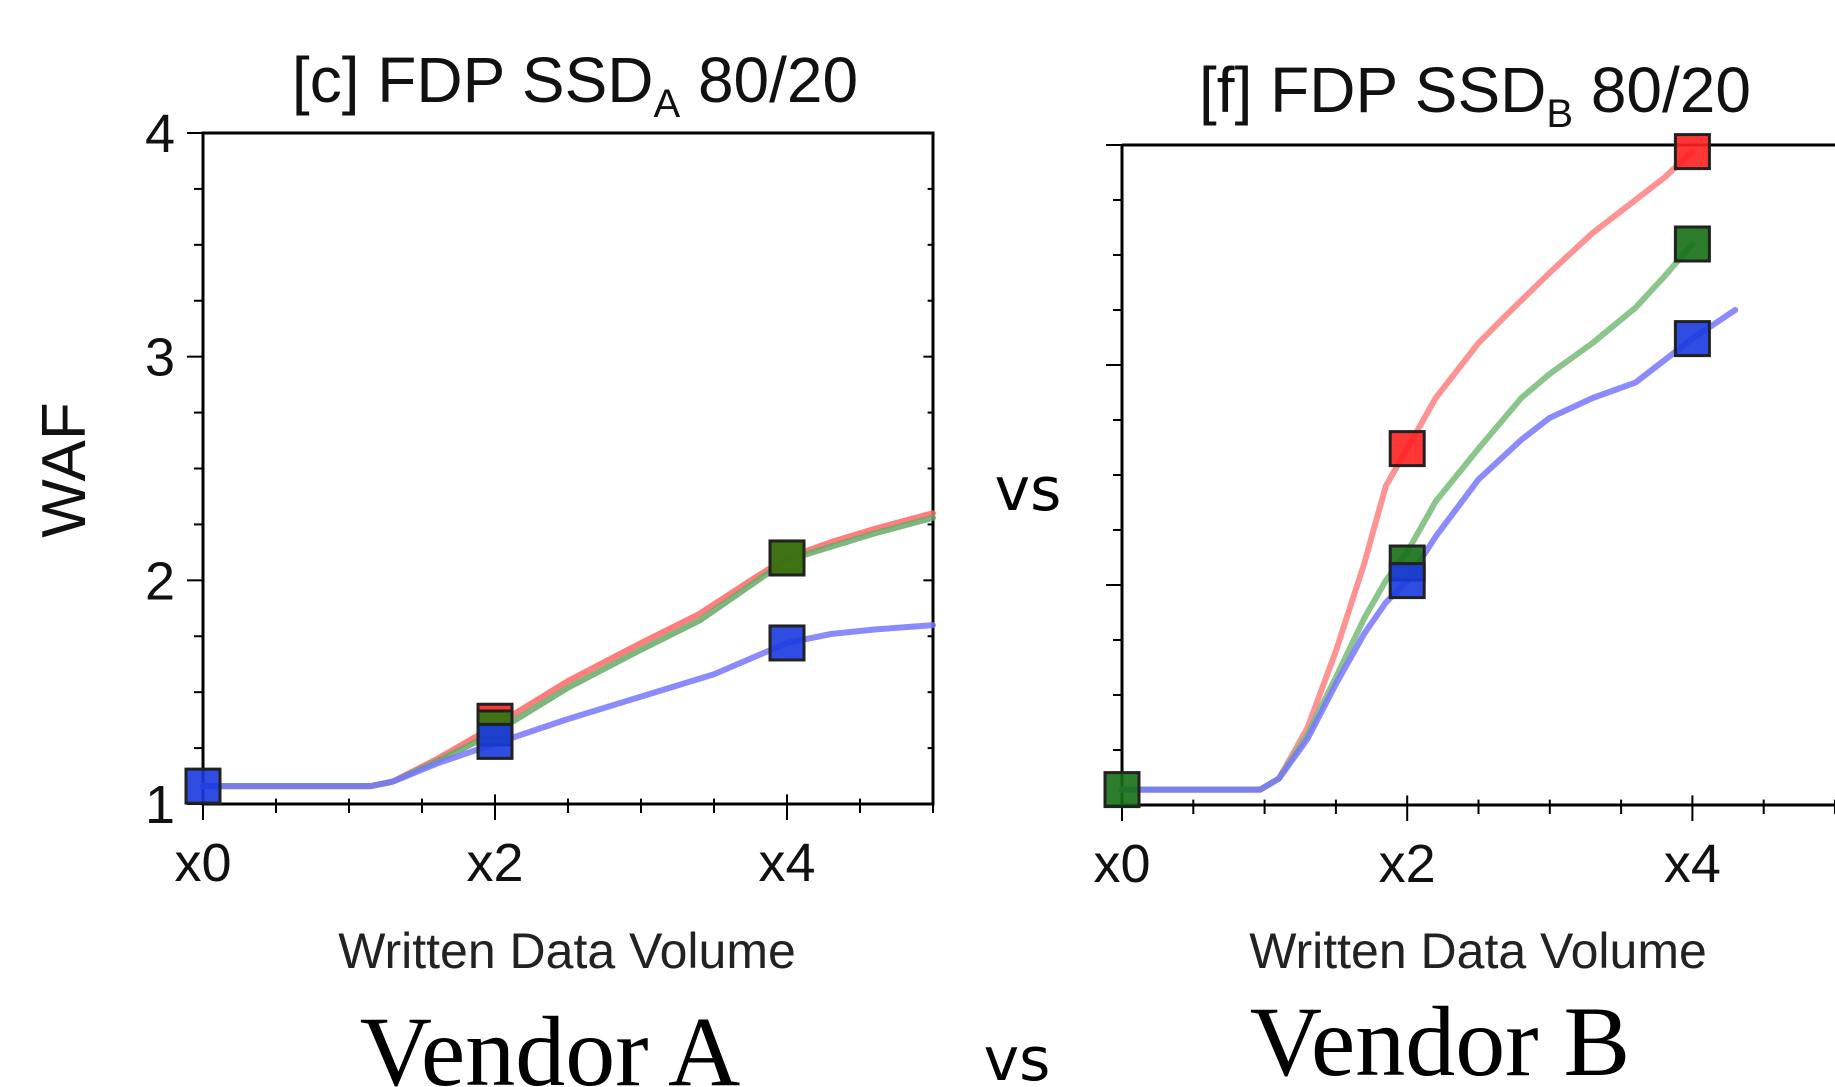 This screenshot has width=1835, height=1087. I want to click on chart-a-ytick-label: 3, so click(160, 358).